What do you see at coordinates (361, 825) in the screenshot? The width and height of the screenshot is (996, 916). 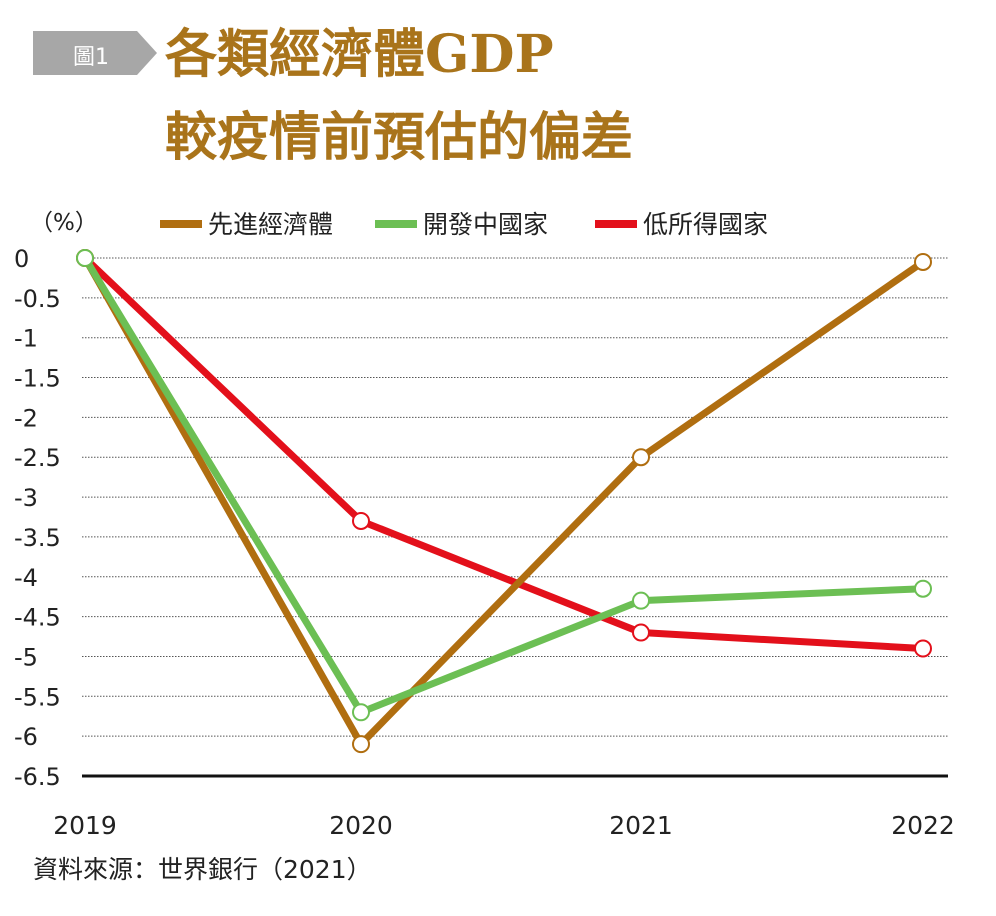 I see `x-tick-label: 2020` at bounding box center [361, 825].